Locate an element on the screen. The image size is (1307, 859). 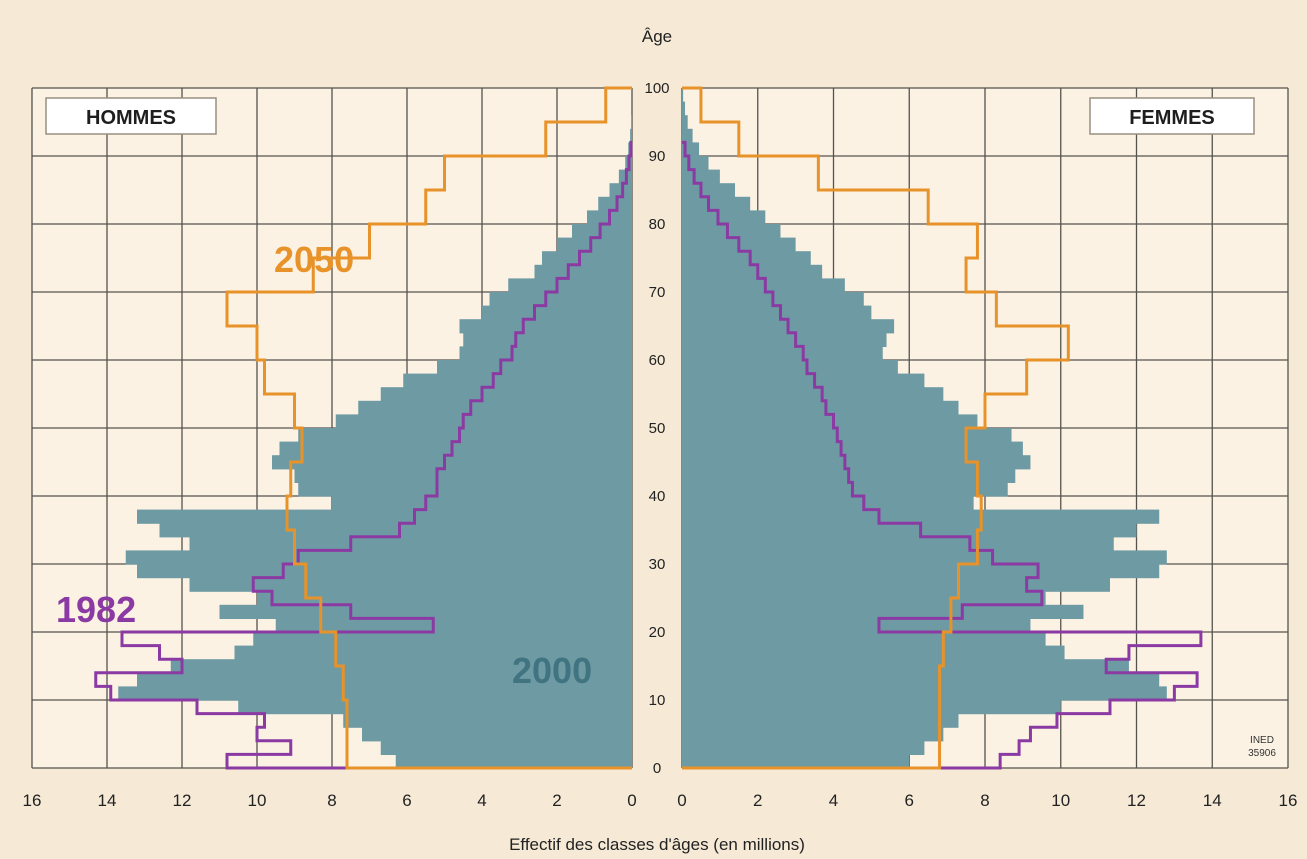
x-tick-label-hommes: 16 is located at coordinates (32, 800).